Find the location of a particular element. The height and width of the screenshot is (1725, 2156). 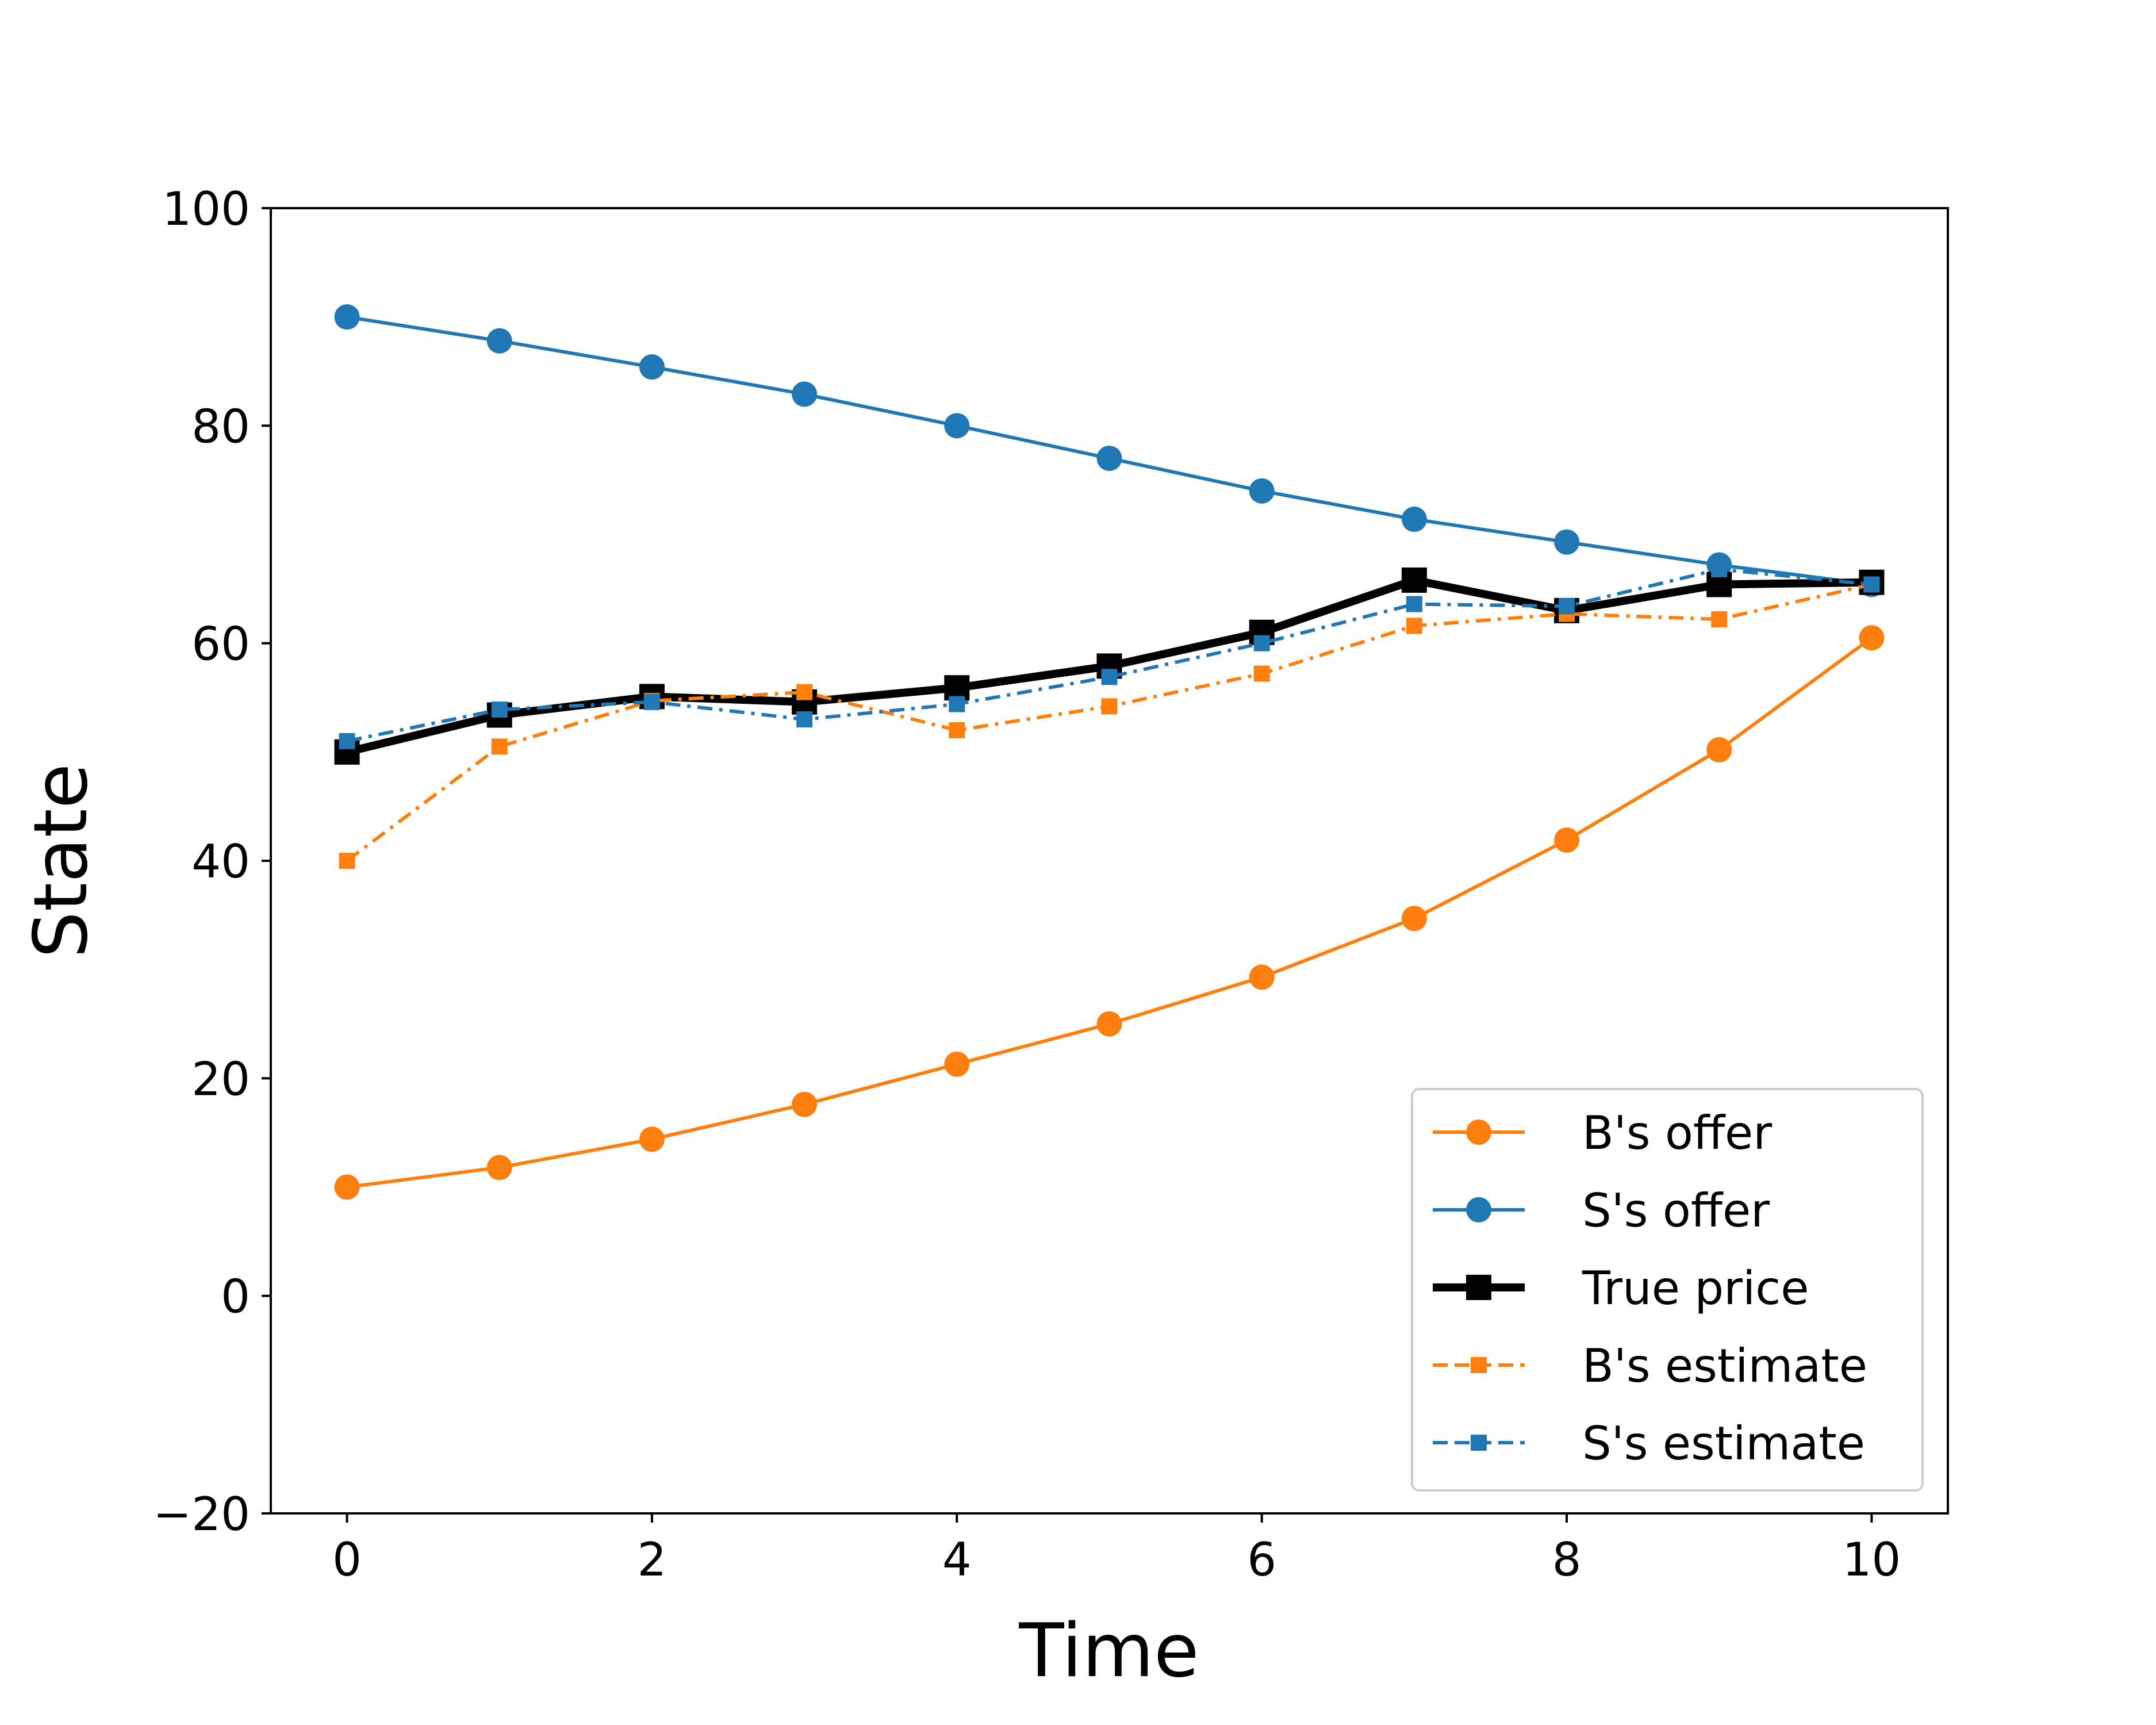

series-s-s-estimate is located at coordinates (1109, 655).